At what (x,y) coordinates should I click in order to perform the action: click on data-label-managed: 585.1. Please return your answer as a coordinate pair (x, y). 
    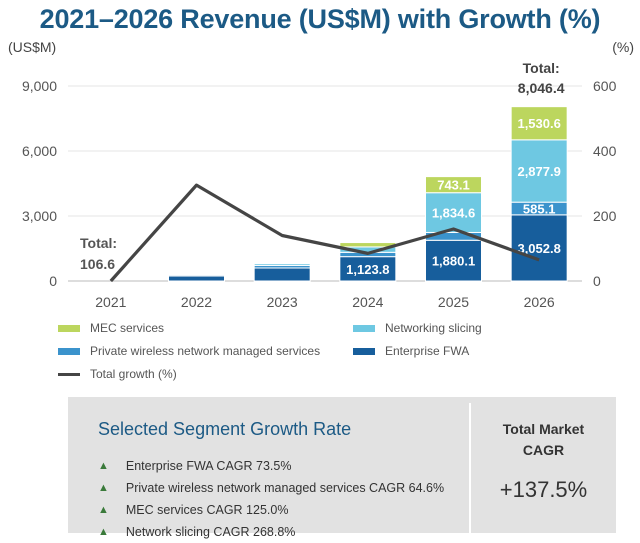
    Looking at the image, I should click on (539, 209).